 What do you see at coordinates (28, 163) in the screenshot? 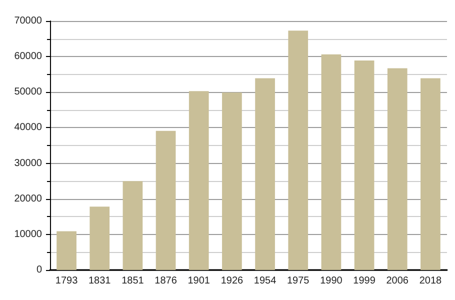
I see `y-tick-label: 30000` at bounding box center [28, 163].